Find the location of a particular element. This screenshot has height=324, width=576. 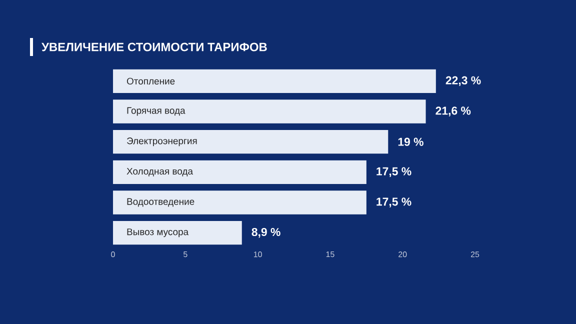

data-label: 19 % is located at coordinates (411, 142).